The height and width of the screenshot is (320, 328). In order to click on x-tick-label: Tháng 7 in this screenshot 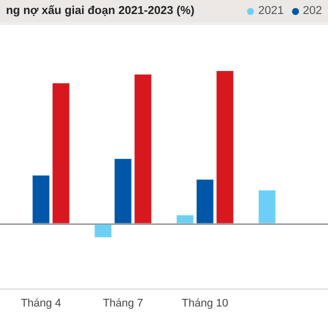, I will do `click(123, 303)`.